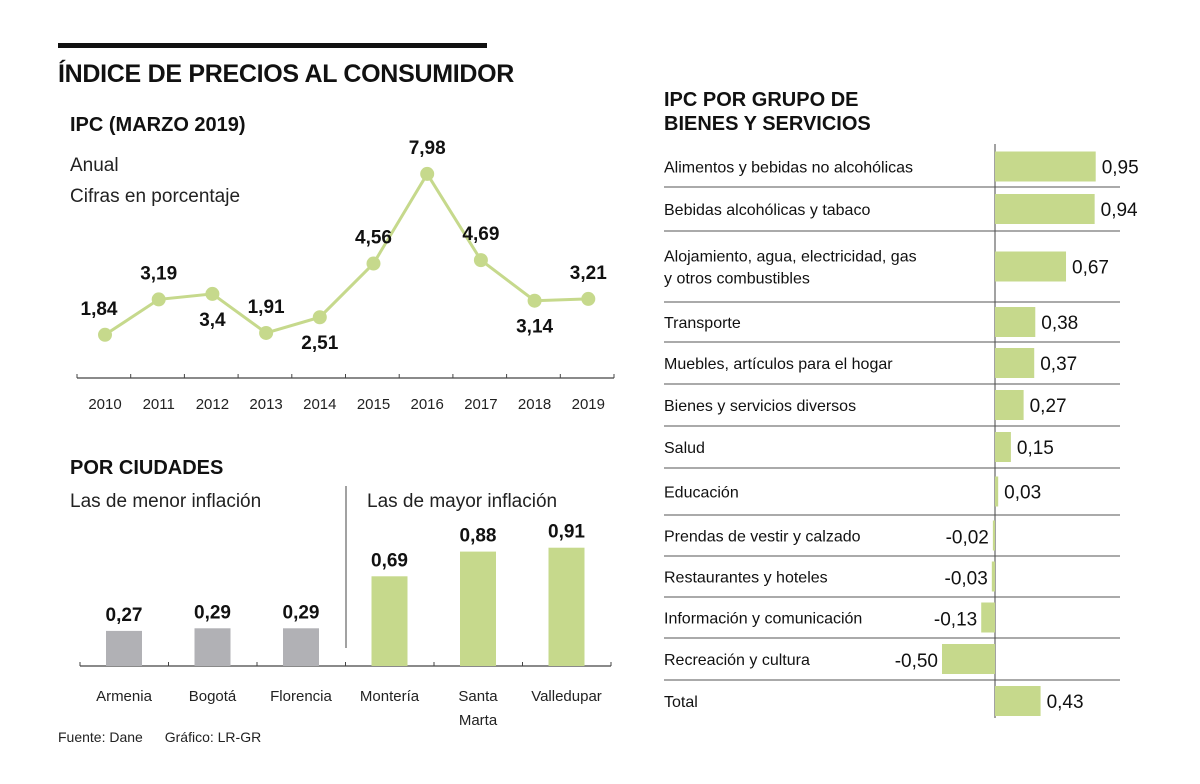  What do you see at coordinates (967, 538) in the screenshot?
I see `group-value-label: -0,02` at bounding box center [967, 538].